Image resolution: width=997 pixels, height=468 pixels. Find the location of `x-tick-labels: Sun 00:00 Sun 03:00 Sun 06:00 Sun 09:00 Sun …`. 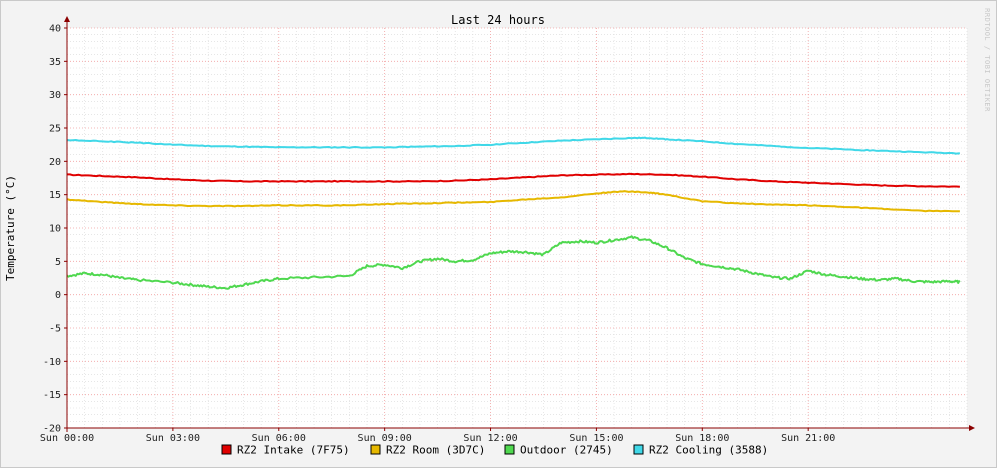

x-tick-labels: Sun 00:00 Sun 03:00 Sun 06:00 Sun 09:00 Sun … is located at coordinates (437, 436).